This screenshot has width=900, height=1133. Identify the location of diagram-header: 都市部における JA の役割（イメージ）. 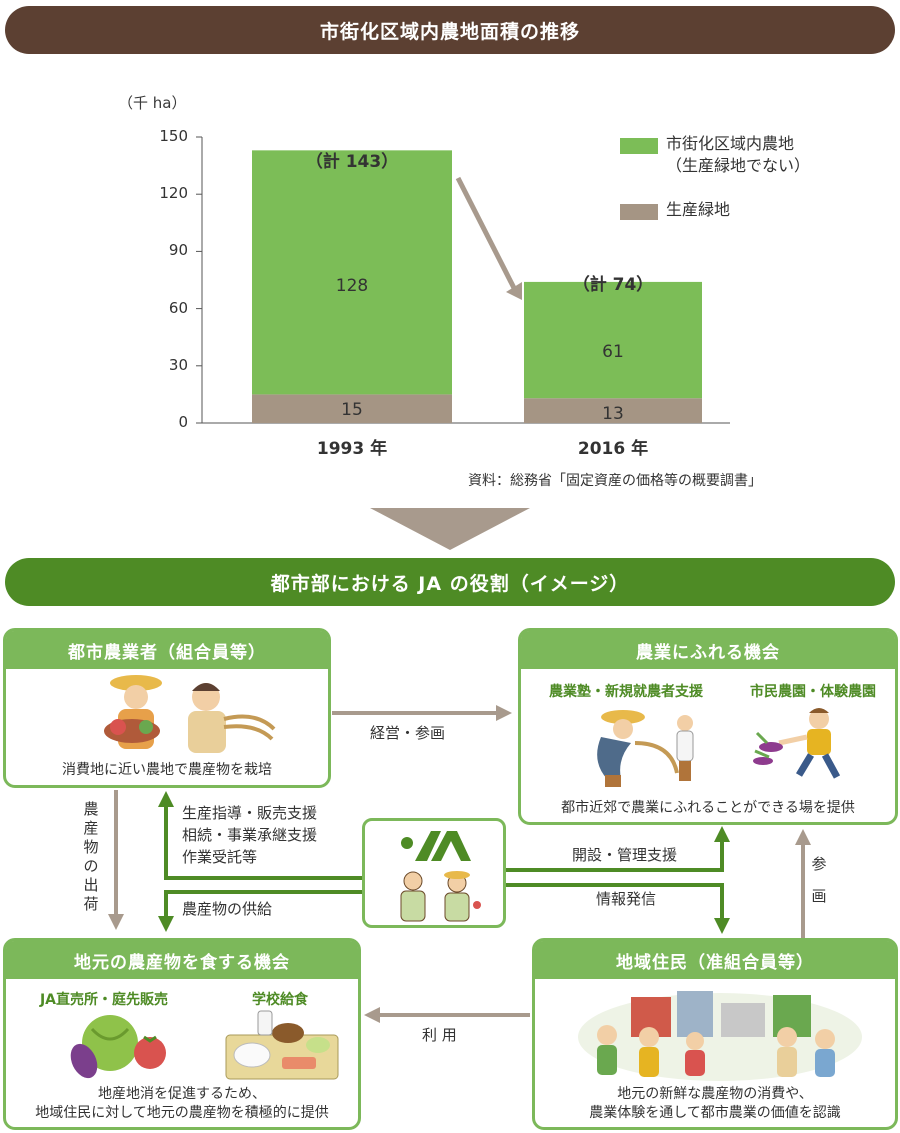
(450, 582).